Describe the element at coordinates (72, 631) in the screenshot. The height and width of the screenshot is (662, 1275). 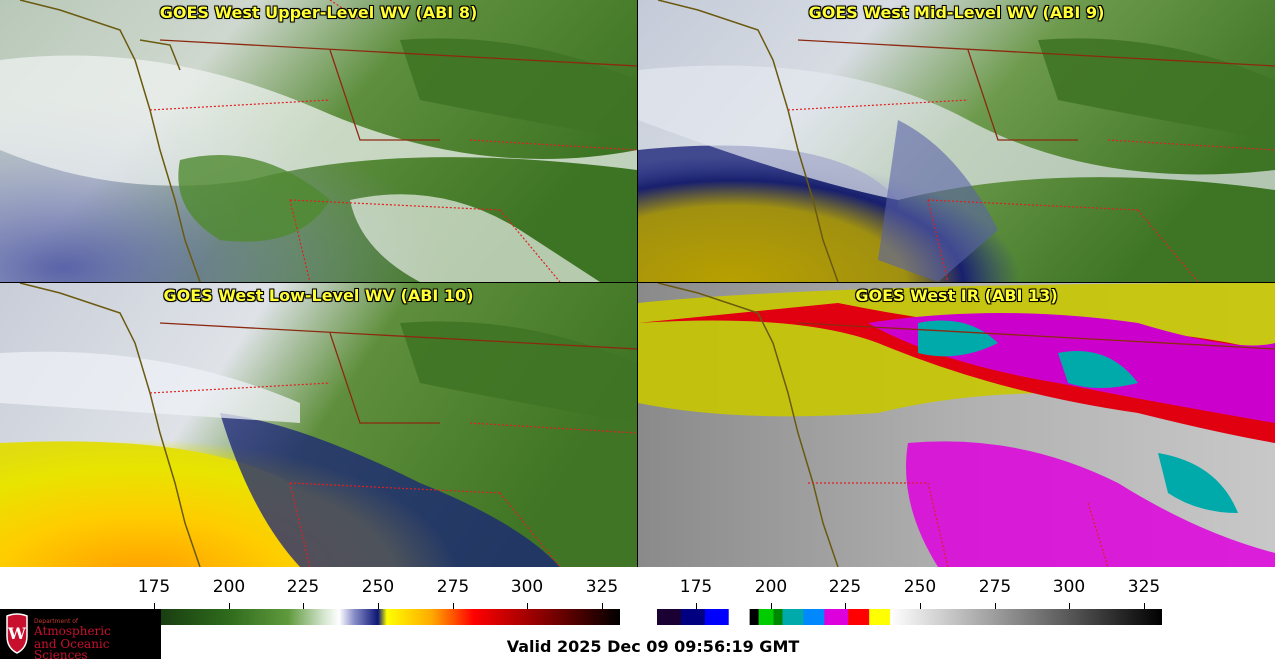
I see `logo-atmospheric-text: Atmospheric` at that location.